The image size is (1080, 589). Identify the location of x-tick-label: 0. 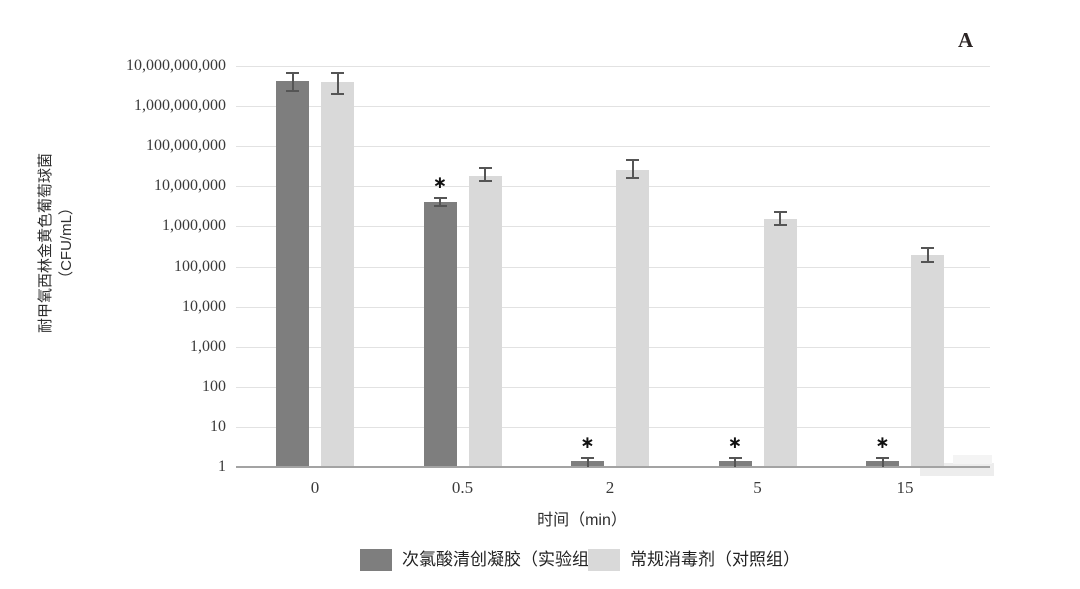
(315, 487).